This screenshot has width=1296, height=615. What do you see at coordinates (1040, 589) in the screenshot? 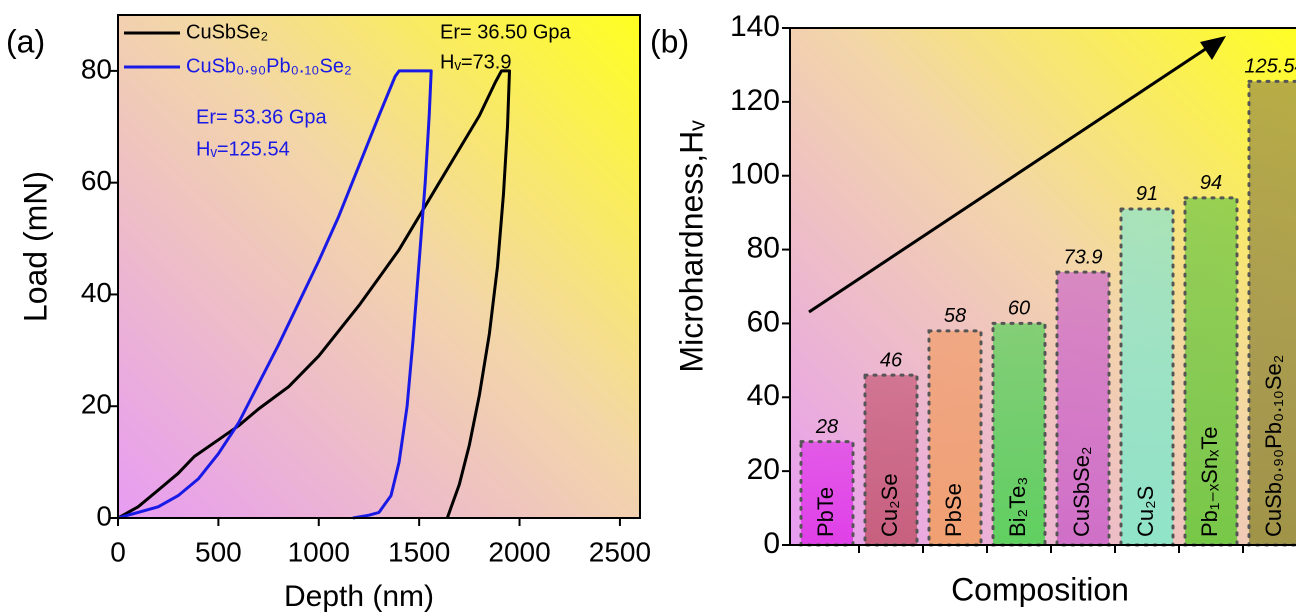
I see `x-axis-label: Composition` at bounding box center [1040, 589].